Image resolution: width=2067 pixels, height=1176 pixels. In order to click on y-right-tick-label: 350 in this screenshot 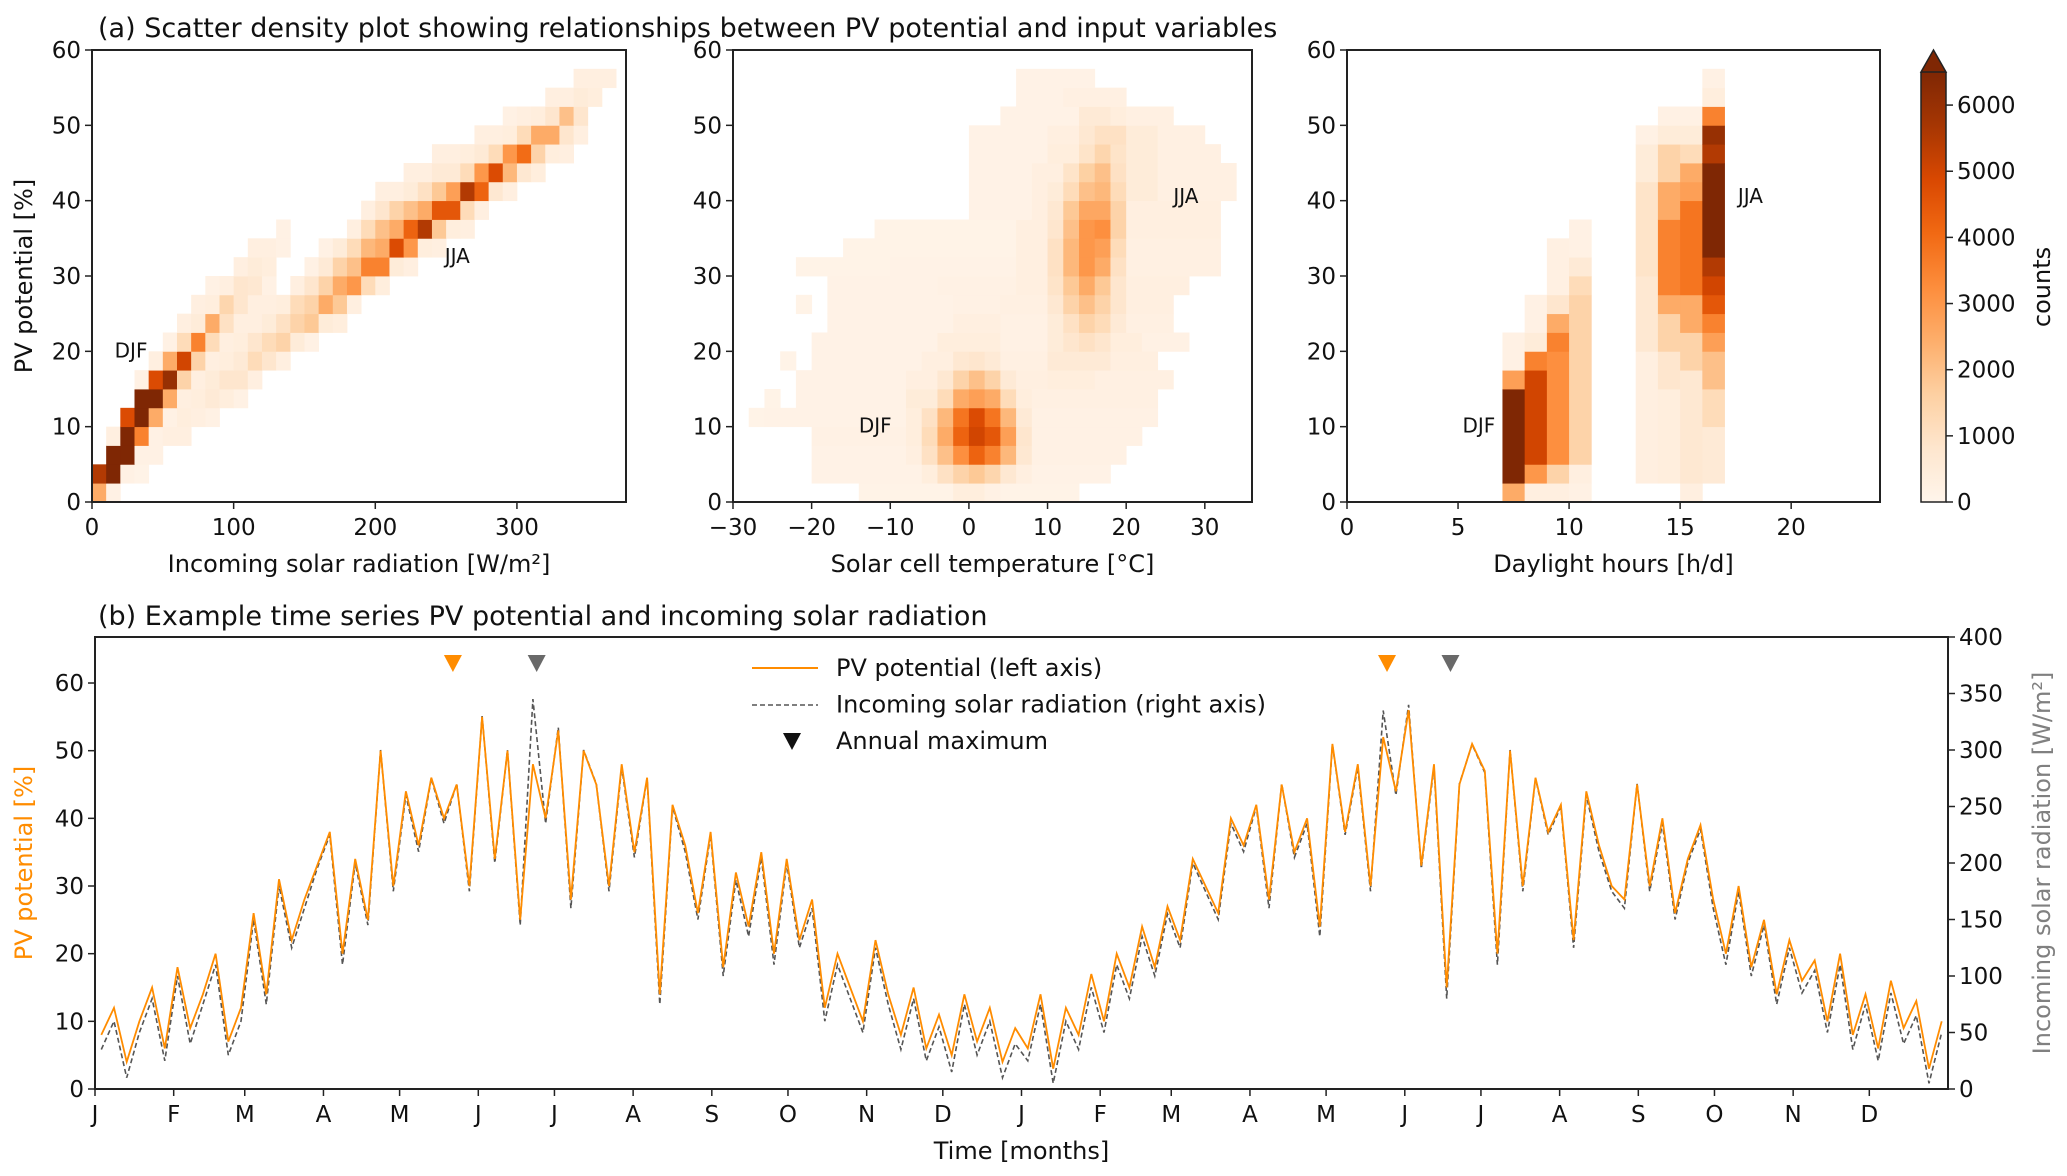, I will do `click(1981, 695)`.